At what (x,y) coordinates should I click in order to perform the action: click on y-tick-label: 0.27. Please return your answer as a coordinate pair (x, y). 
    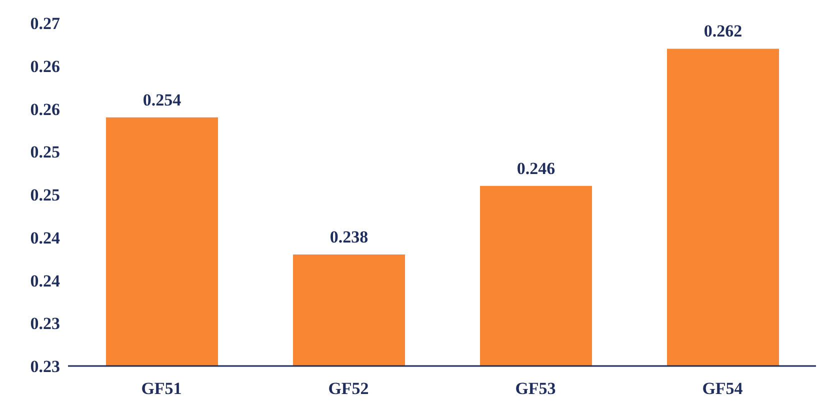
    Looking at the image, I should click on (45, 24).